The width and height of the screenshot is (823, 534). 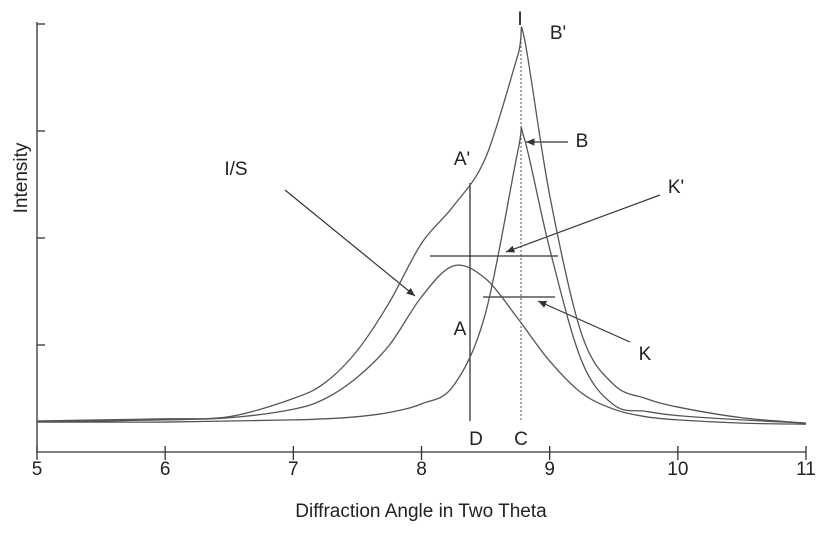 What do you see at coordinates (582, 141) in the screenshot?
I see `annotation: B` at bounding box center [582, 141].